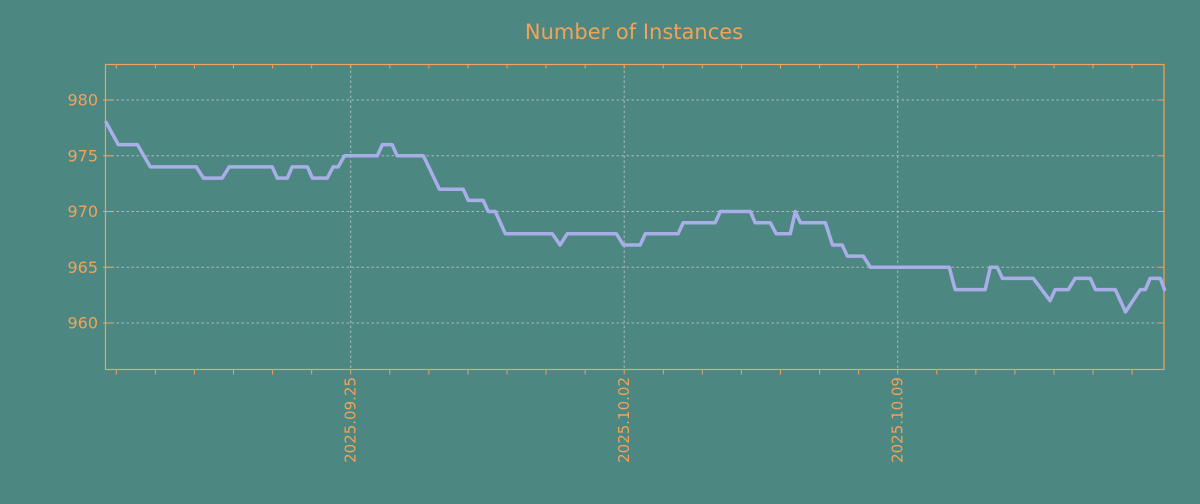 This screenshot has height=504, width=1200. Describe the element at coordinates (82, 267) in the screenshot. I see `y-axis-label-965: 965` at that location.